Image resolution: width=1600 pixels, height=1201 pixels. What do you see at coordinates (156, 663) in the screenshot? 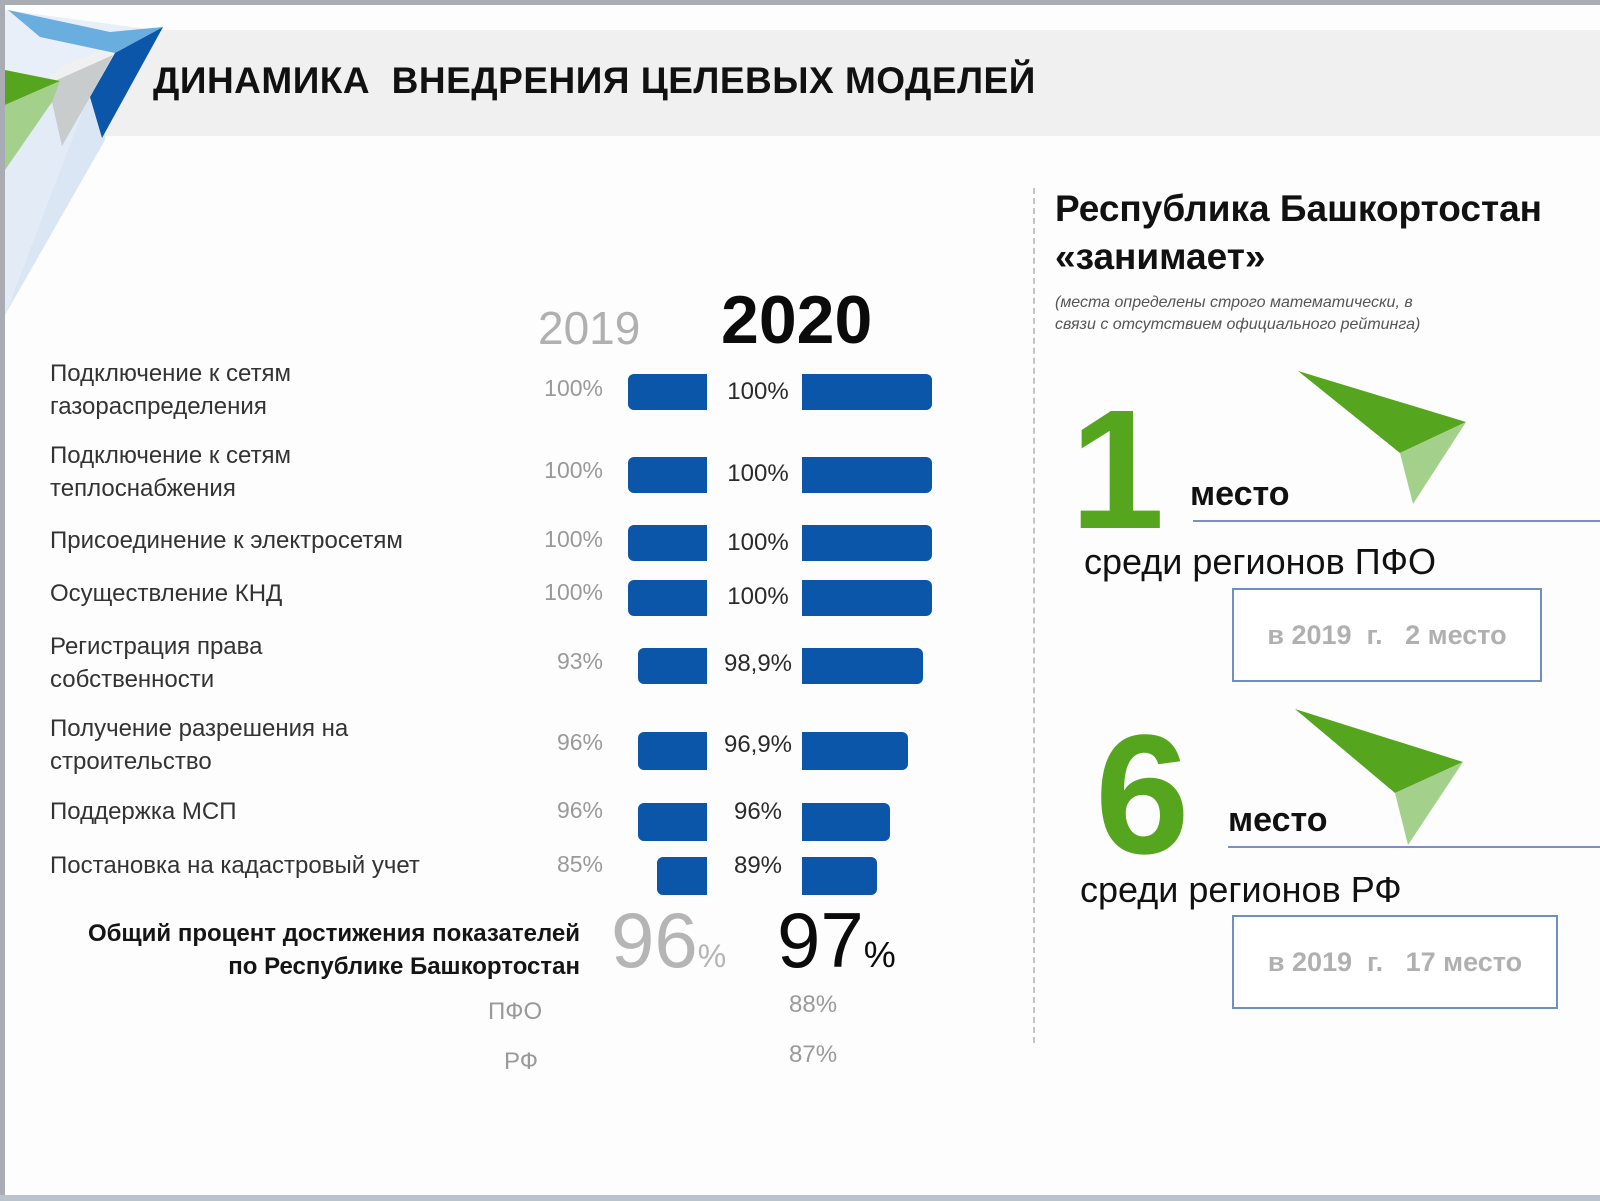
I see `row-label: Регистрация права собственности` at bounding box center [156, 663].